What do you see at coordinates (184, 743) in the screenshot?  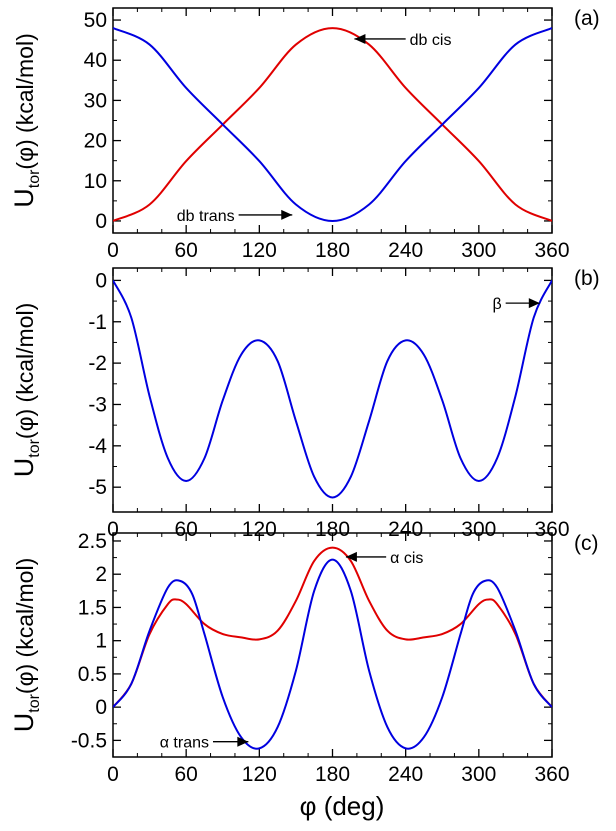 I see `annotation-label: α trans` at bounding box center [184, 743].